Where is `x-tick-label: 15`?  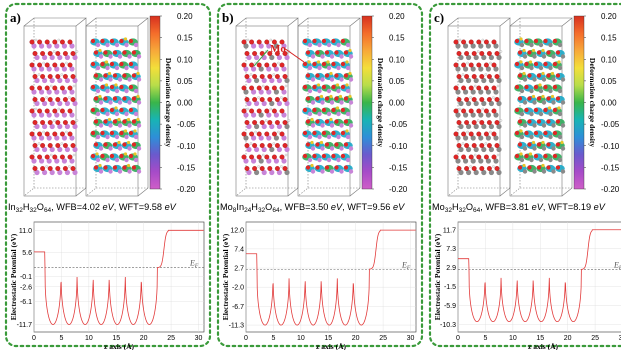
x-tick-label: 15 is located at coordinates (328, 338).